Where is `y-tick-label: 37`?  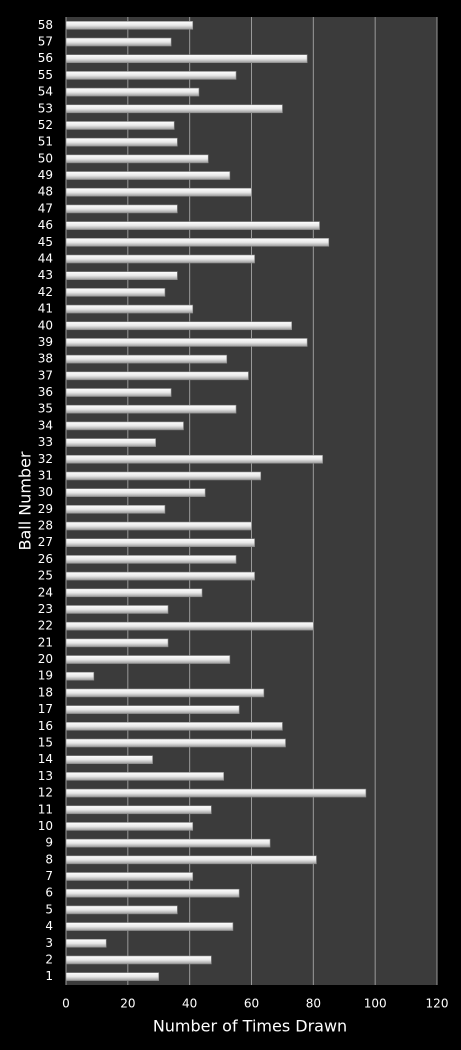
y-tick-label: 37 is located at coordinates (45, 375).